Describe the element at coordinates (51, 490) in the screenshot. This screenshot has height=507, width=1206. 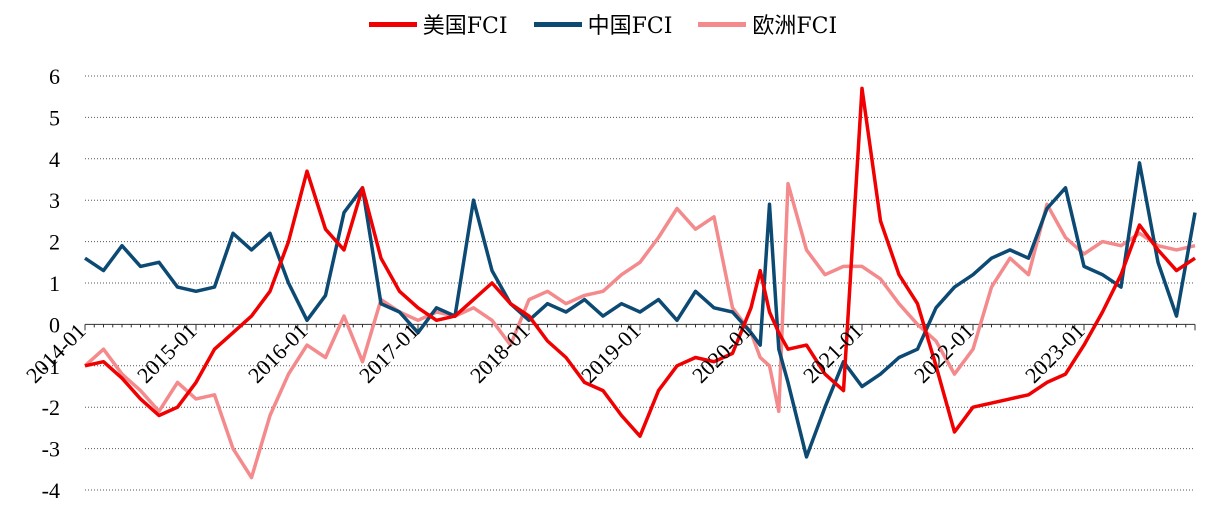
I see `y-tick-label: -4` at that location.